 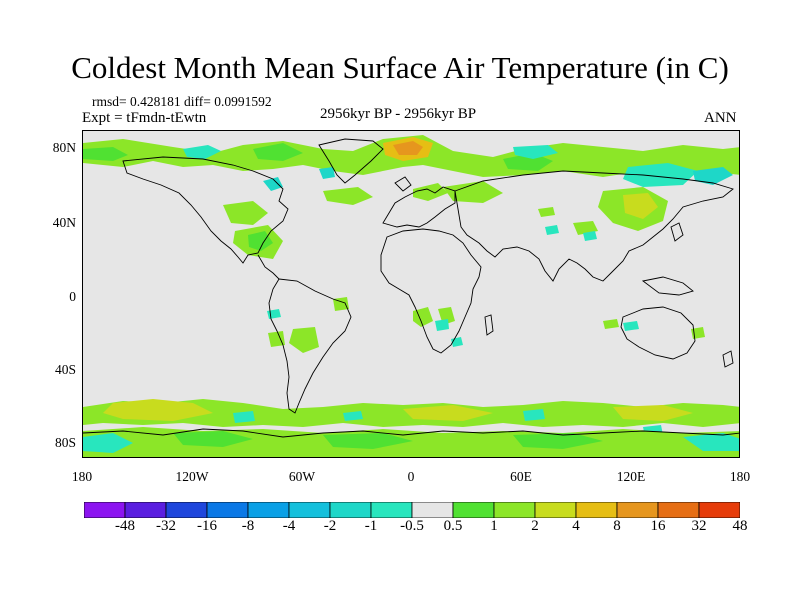 What do you see at coordinates (740, 476) in the screenshot?
I see `lon-label-180e: 180` at bounding box center [740, 476].